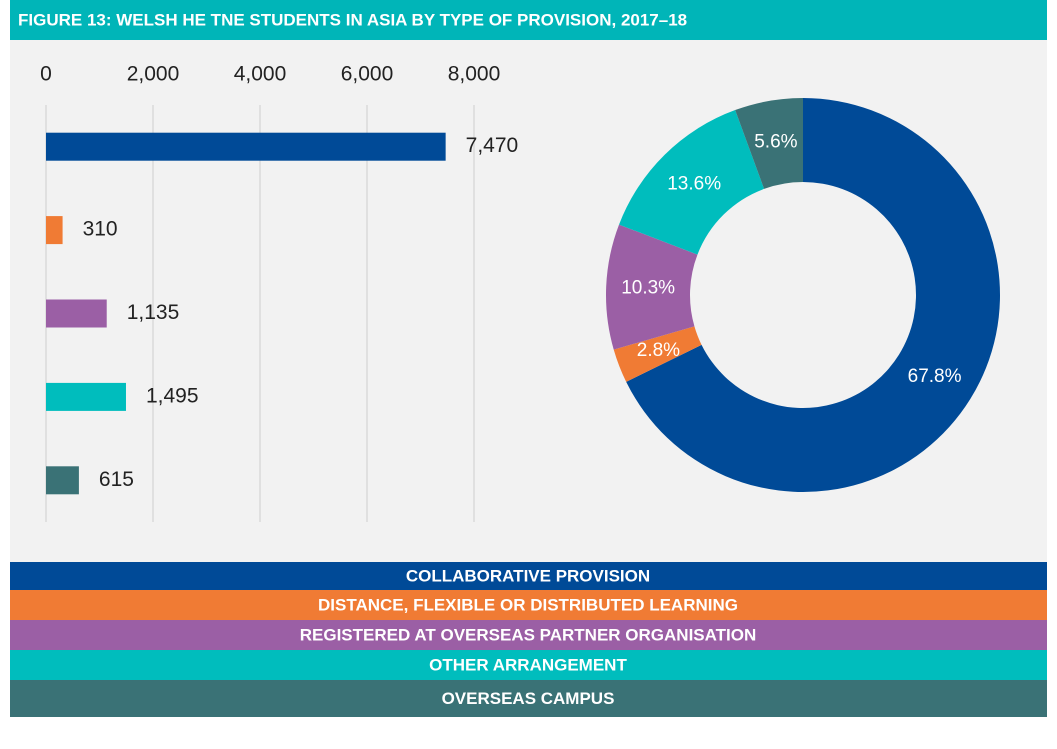 The width and height of the screenshot is (1057, 749). I want to click on legend-label: OVERSEAS CAMPUS, so click(528, 698).